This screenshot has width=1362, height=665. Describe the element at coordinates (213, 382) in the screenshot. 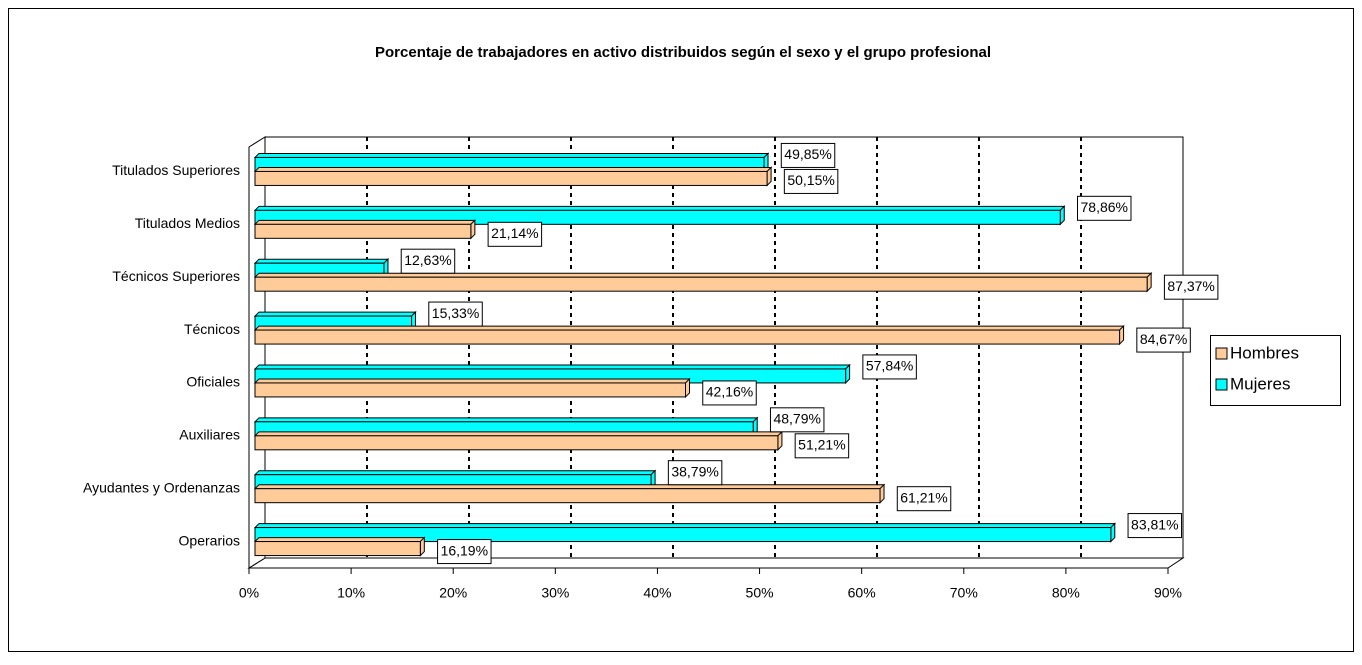

I see `category-label: Oficiales` at that location.